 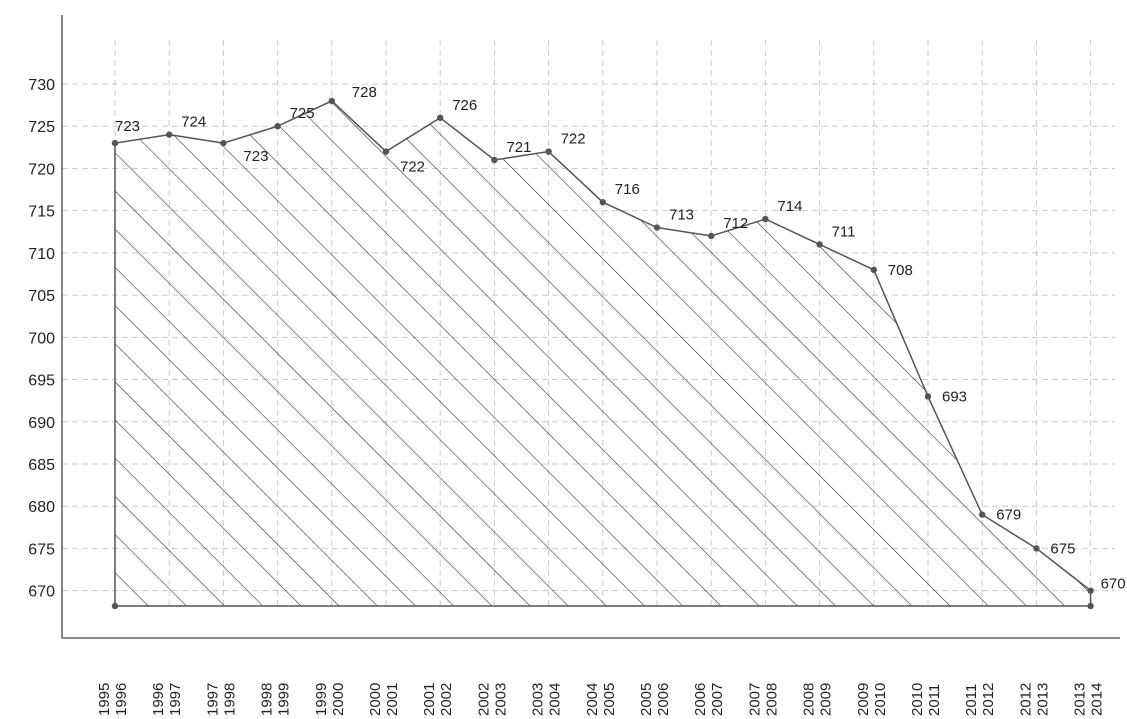 What do you see at coordinates (500, 699) in the screenshot?
I see `x-tick-label-end: 2003` at bounding box center [500, 699].